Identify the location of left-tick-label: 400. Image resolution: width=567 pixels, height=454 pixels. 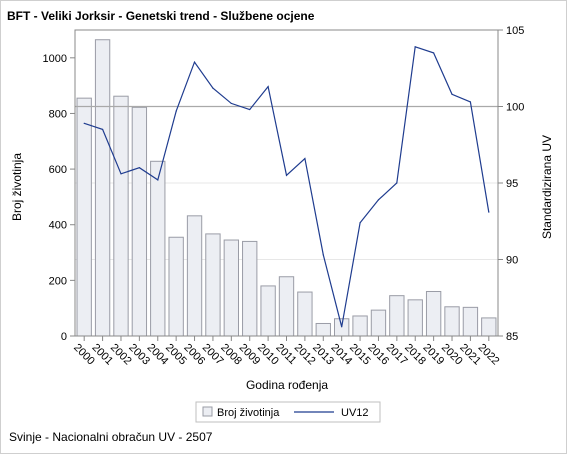
(58, 226).